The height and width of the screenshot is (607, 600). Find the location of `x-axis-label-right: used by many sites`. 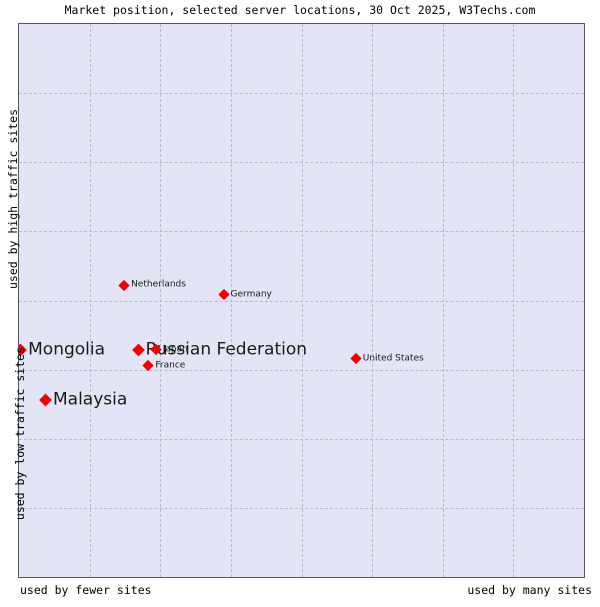

x-axis-label-right: used by many sites is located at coordinates (529, 590).